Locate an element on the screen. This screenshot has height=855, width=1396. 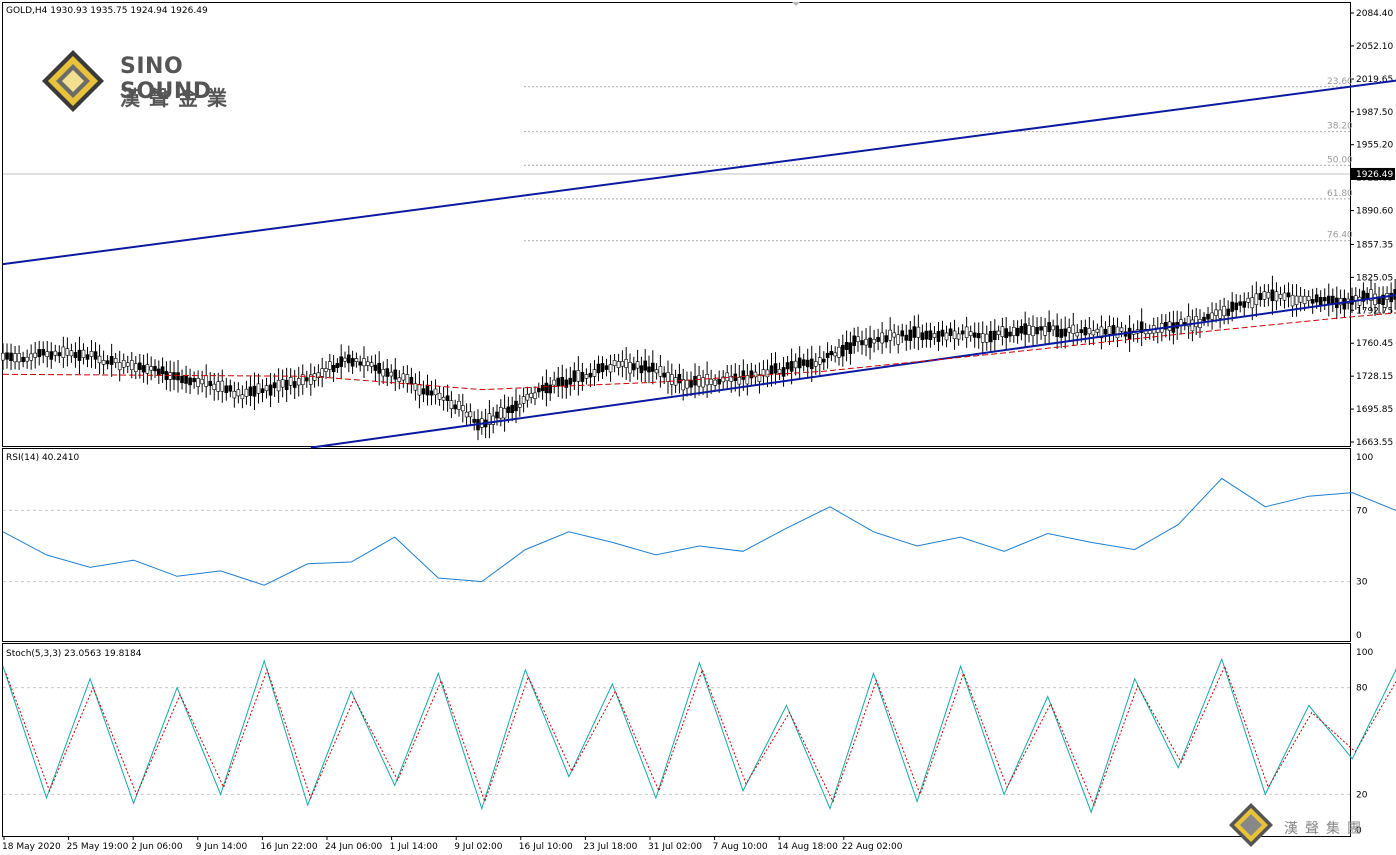
time-tick-label: 7 Aug 10:00 is located at coordinates (740, 847).